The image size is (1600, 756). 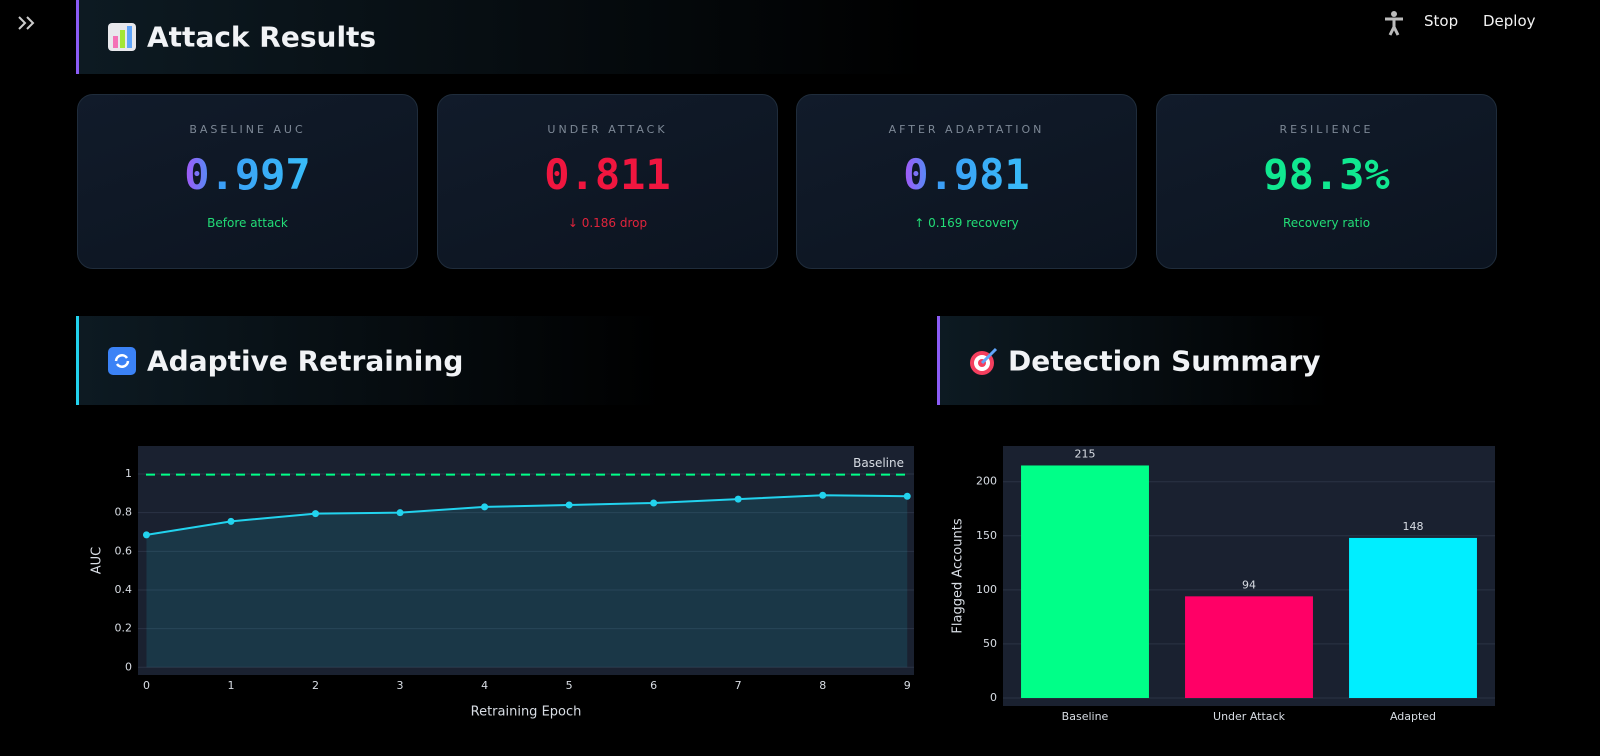 What do you see at coordinates (315, 685) in the screenshot?
I see `x-tick-label: 2` at bounding box center [315, 685].